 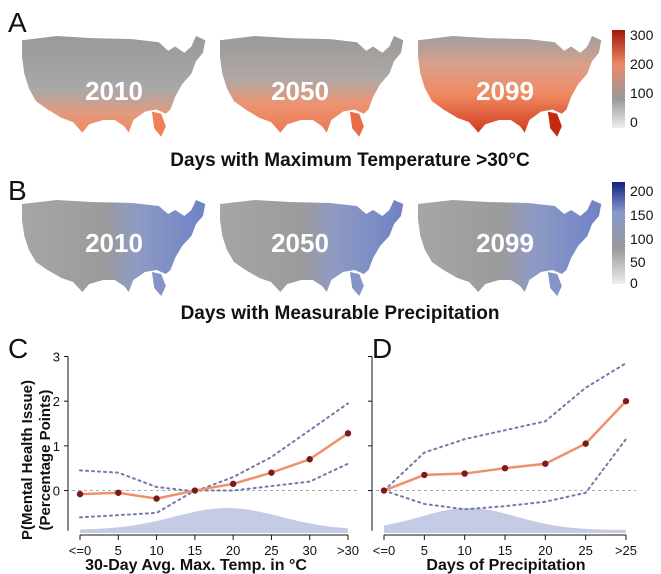 I want to click on x-axis-title-c: 30-Day Avg. Max. Temp. in °C, so click(x=196, y=565).